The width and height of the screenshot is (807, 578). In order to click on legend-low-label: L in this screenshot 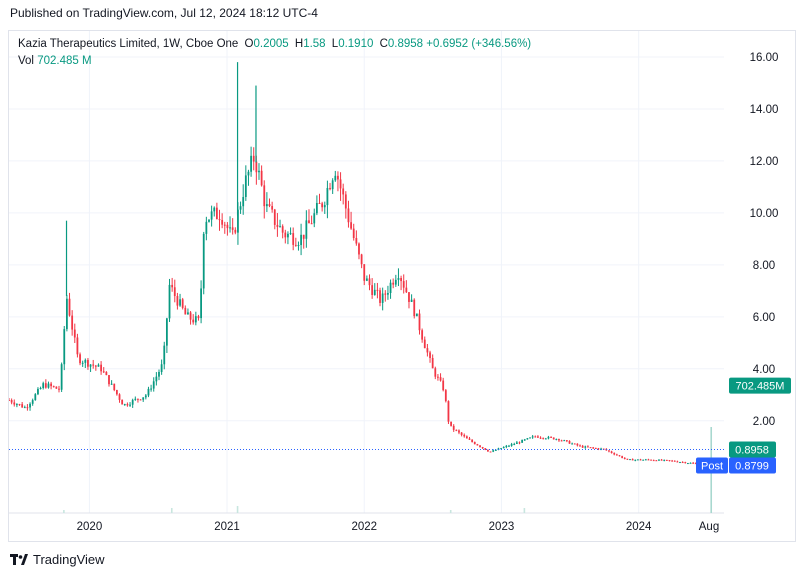, I will do `click(335, 44)`.